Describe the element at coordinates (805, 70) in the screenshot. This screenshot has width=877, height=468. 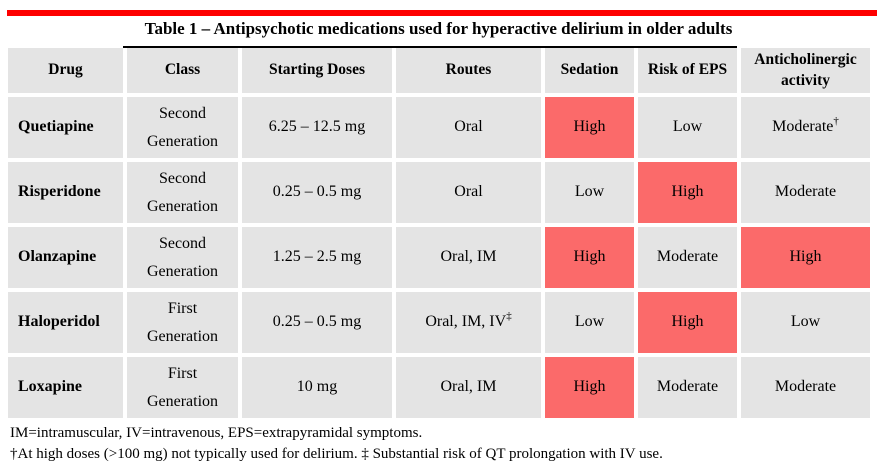
I see `column-header-anticholinergic-activity: Anticholinergic activity` at that location.